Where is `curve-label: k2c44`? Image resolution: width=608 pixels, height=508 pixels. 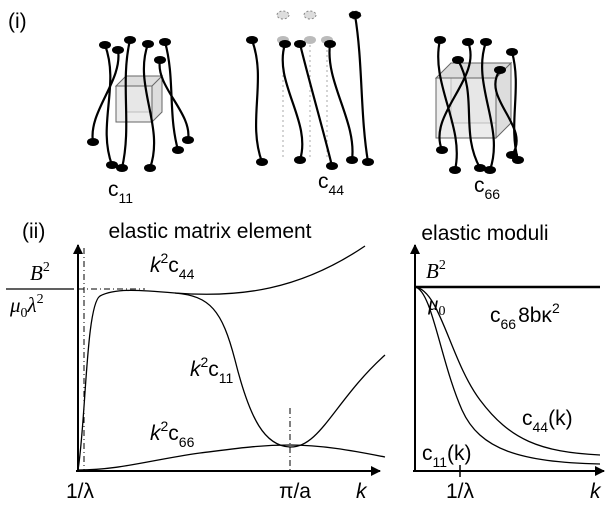 curve-label: k2c44 is located at coordinates (172, 266).